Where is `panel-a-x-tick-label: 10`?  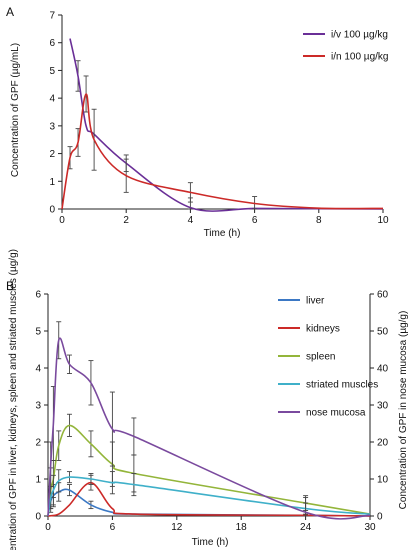
panel-a-x-tick-label: 10 is located at coordinates (383, 220).